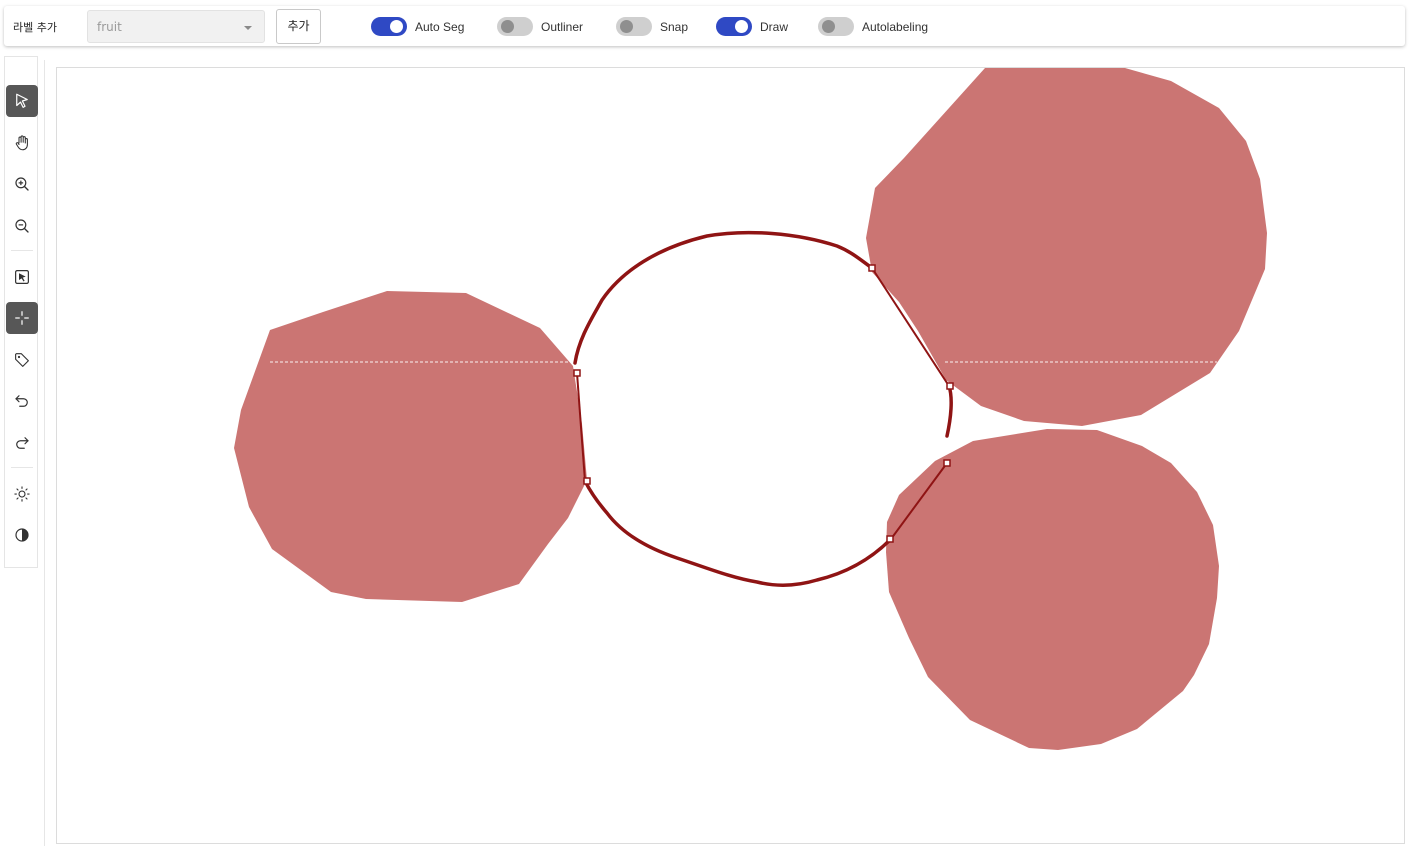 This screenshot has height=848, width=1409. What do you see at coordinates (674, 26) in the screenshot?
I see `snap-label: Snap` at bounding box center [674, 26].